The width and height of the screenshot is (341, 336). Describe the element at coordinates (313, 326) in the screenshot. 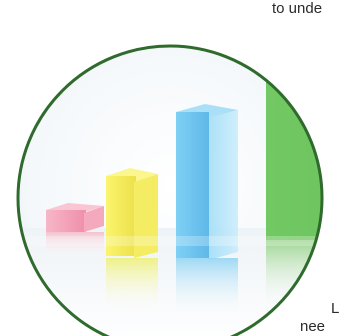

I see `caption-text-bottom-2: nee` at that location.